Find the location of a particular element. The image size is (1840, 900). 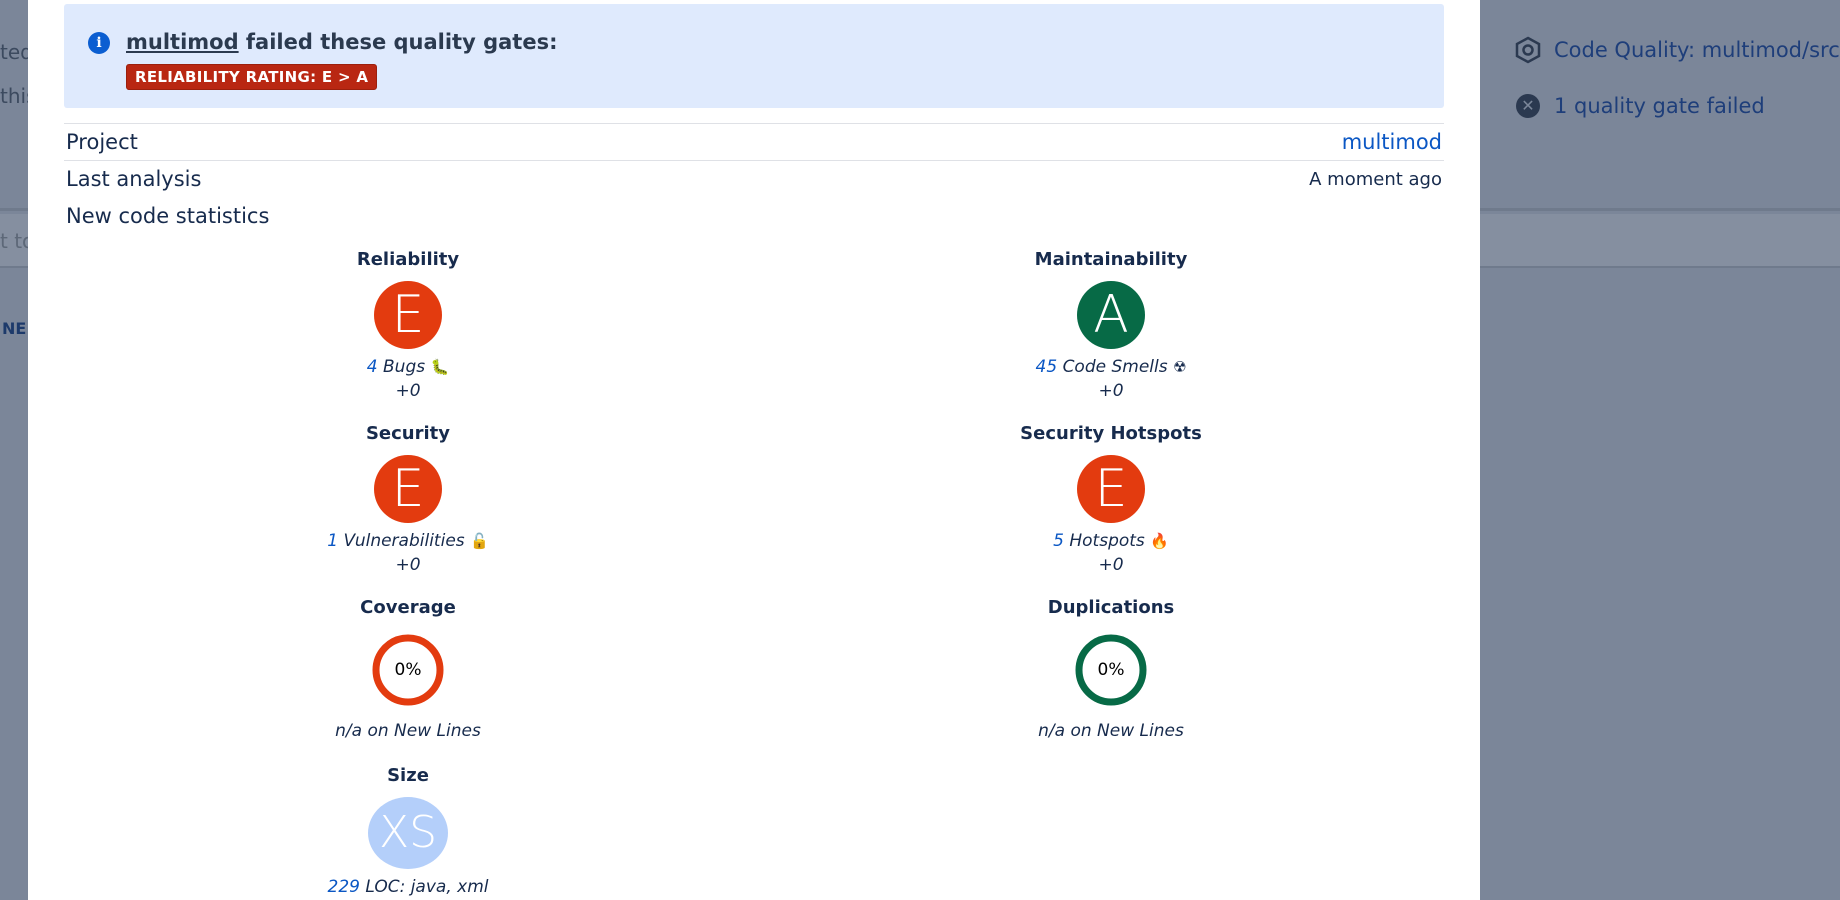

duplications-donut: 0% is located at coordinates (1111, 670).